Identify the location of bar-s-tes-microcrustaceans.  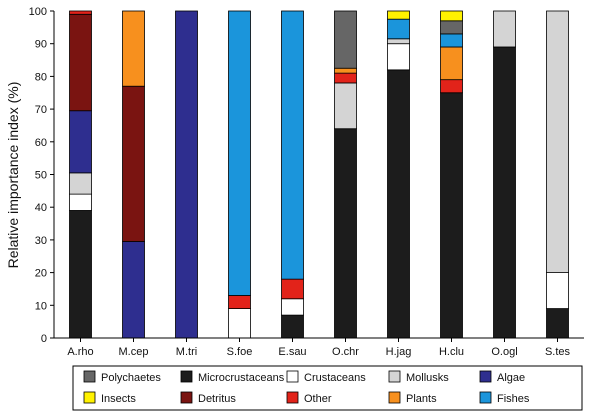
(557, 323).